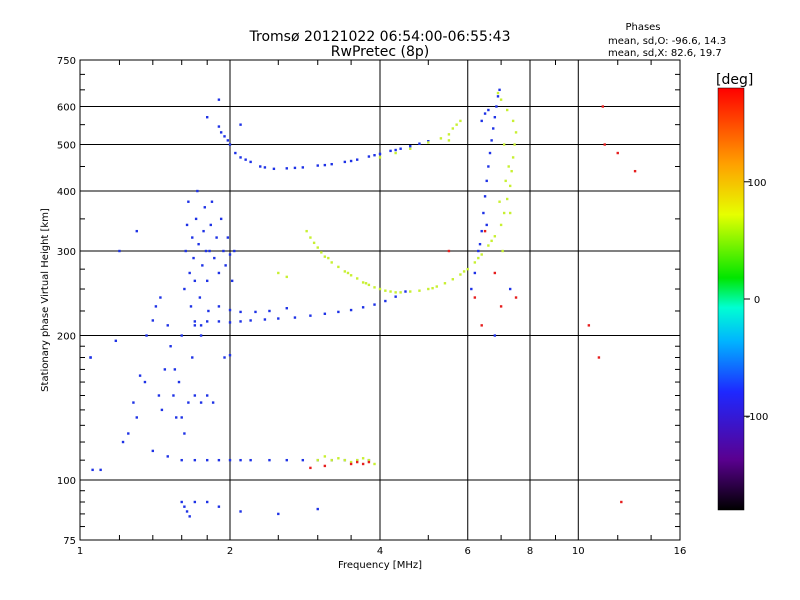 This screenshot has height=600, width=800. I want to click on x-axis-ticks: 1 2 4 6 8 10 16, so click(382, 551).